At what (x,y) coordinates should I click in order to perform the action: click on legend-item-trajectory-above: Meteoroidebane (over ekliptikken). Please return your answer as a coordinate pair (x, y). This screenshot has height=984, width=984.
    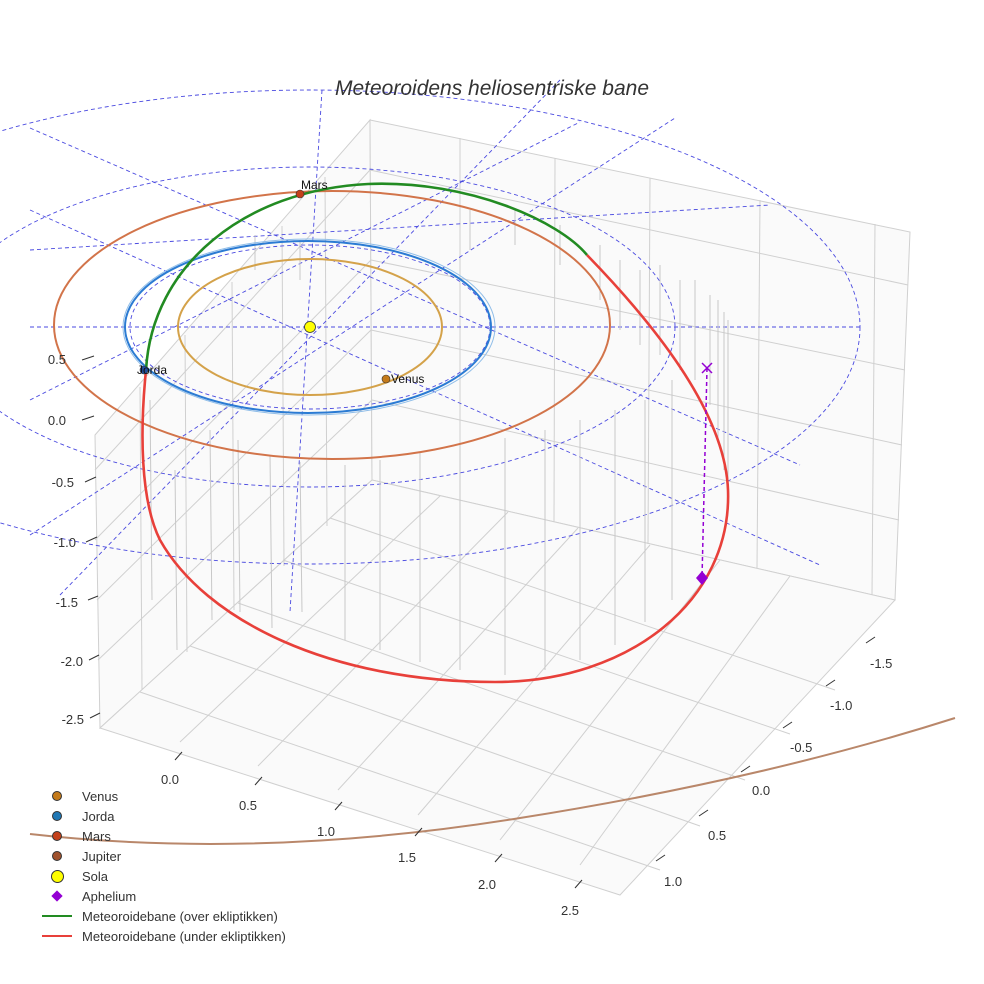
    Looking at the image, I should click on (163, 916).